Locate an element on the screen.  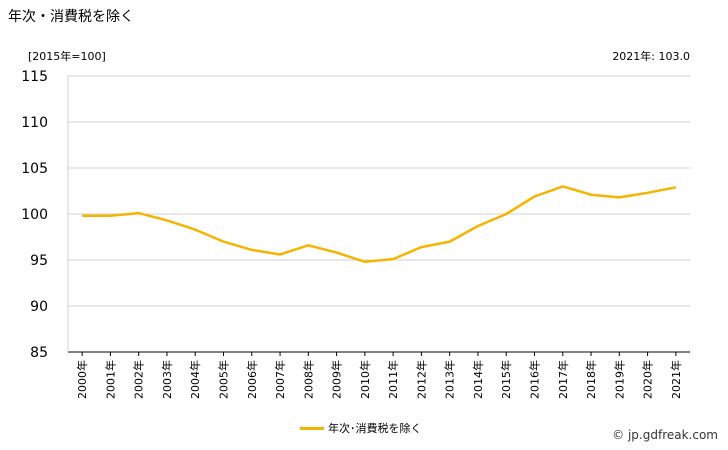
y-tick-label: 105 is located at coordinates (34, 169).